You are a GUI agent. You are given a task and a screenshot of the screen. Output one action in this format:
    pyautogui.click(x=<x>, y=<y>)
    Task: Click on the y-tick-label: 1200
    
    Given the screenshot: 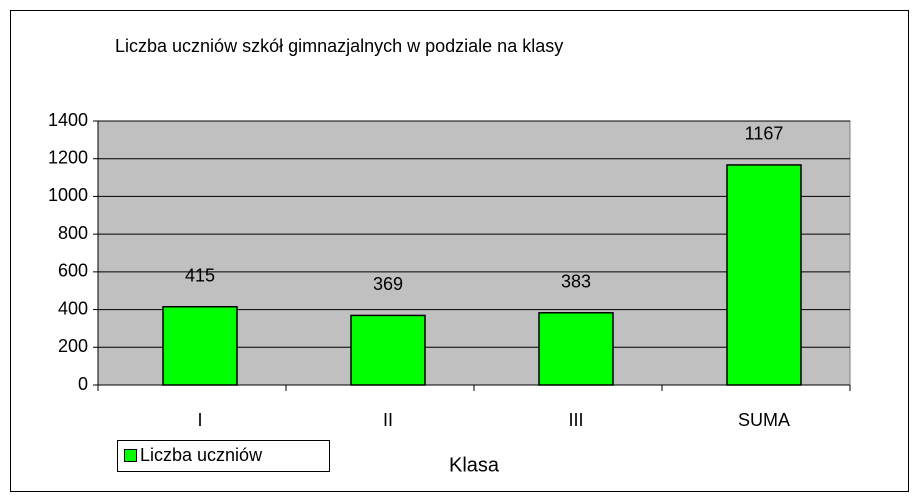 What is the action you would take?
    pyautogui.click(x=68, y=157)
    